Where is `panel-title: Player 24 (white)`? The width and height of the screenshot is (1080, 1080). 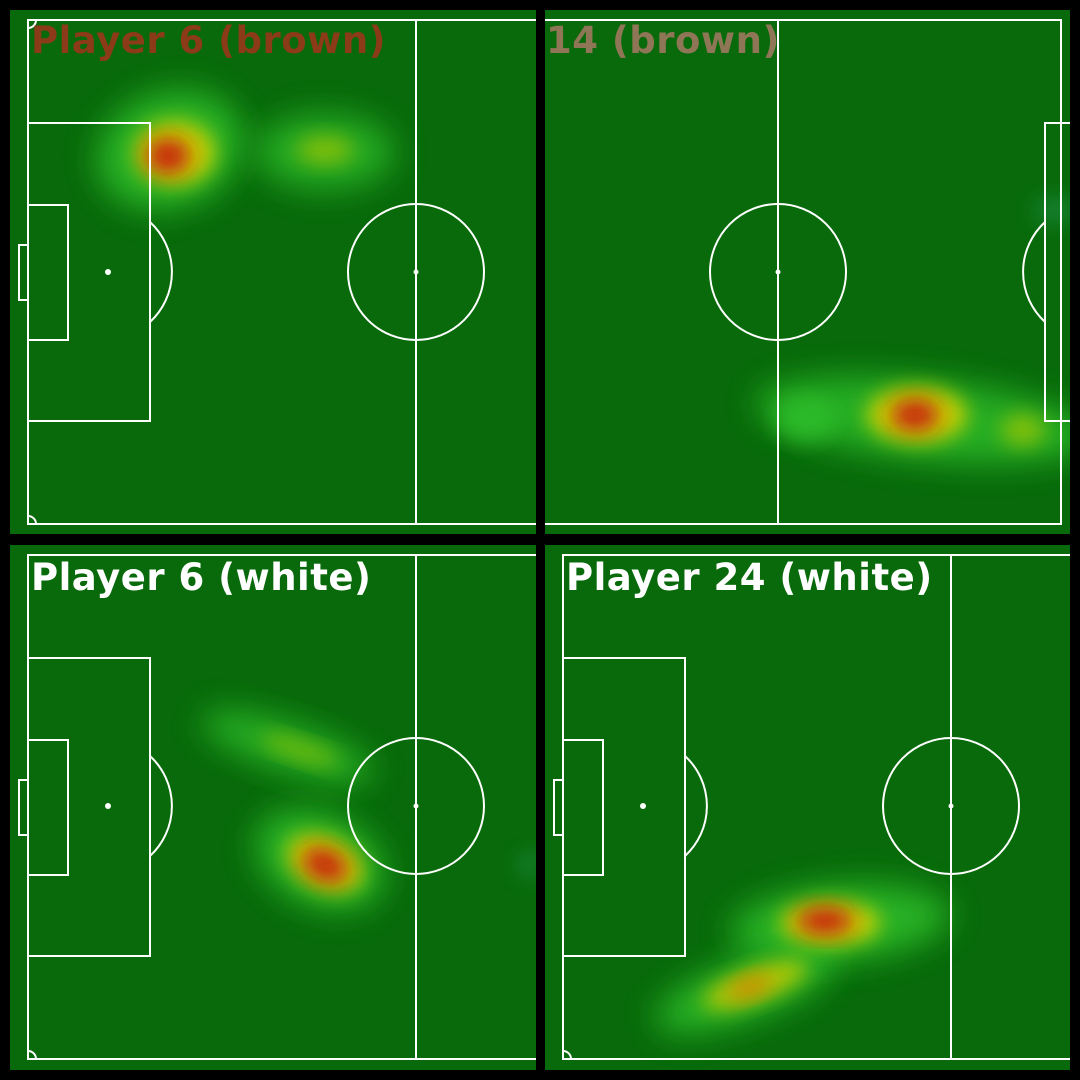
panel-title: Player 24 (white) is located at coordinates (749, 577).